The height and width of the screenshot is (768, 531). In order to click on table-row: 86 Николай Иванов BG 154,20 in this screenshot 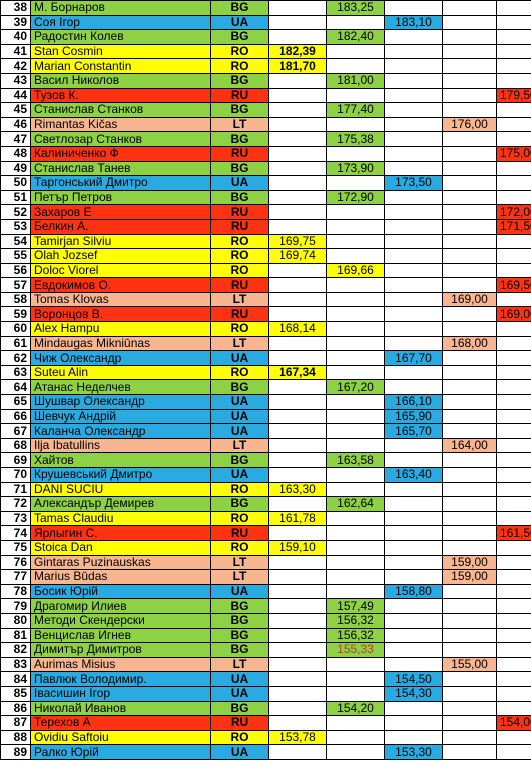, I will do `click(265, 708)`.